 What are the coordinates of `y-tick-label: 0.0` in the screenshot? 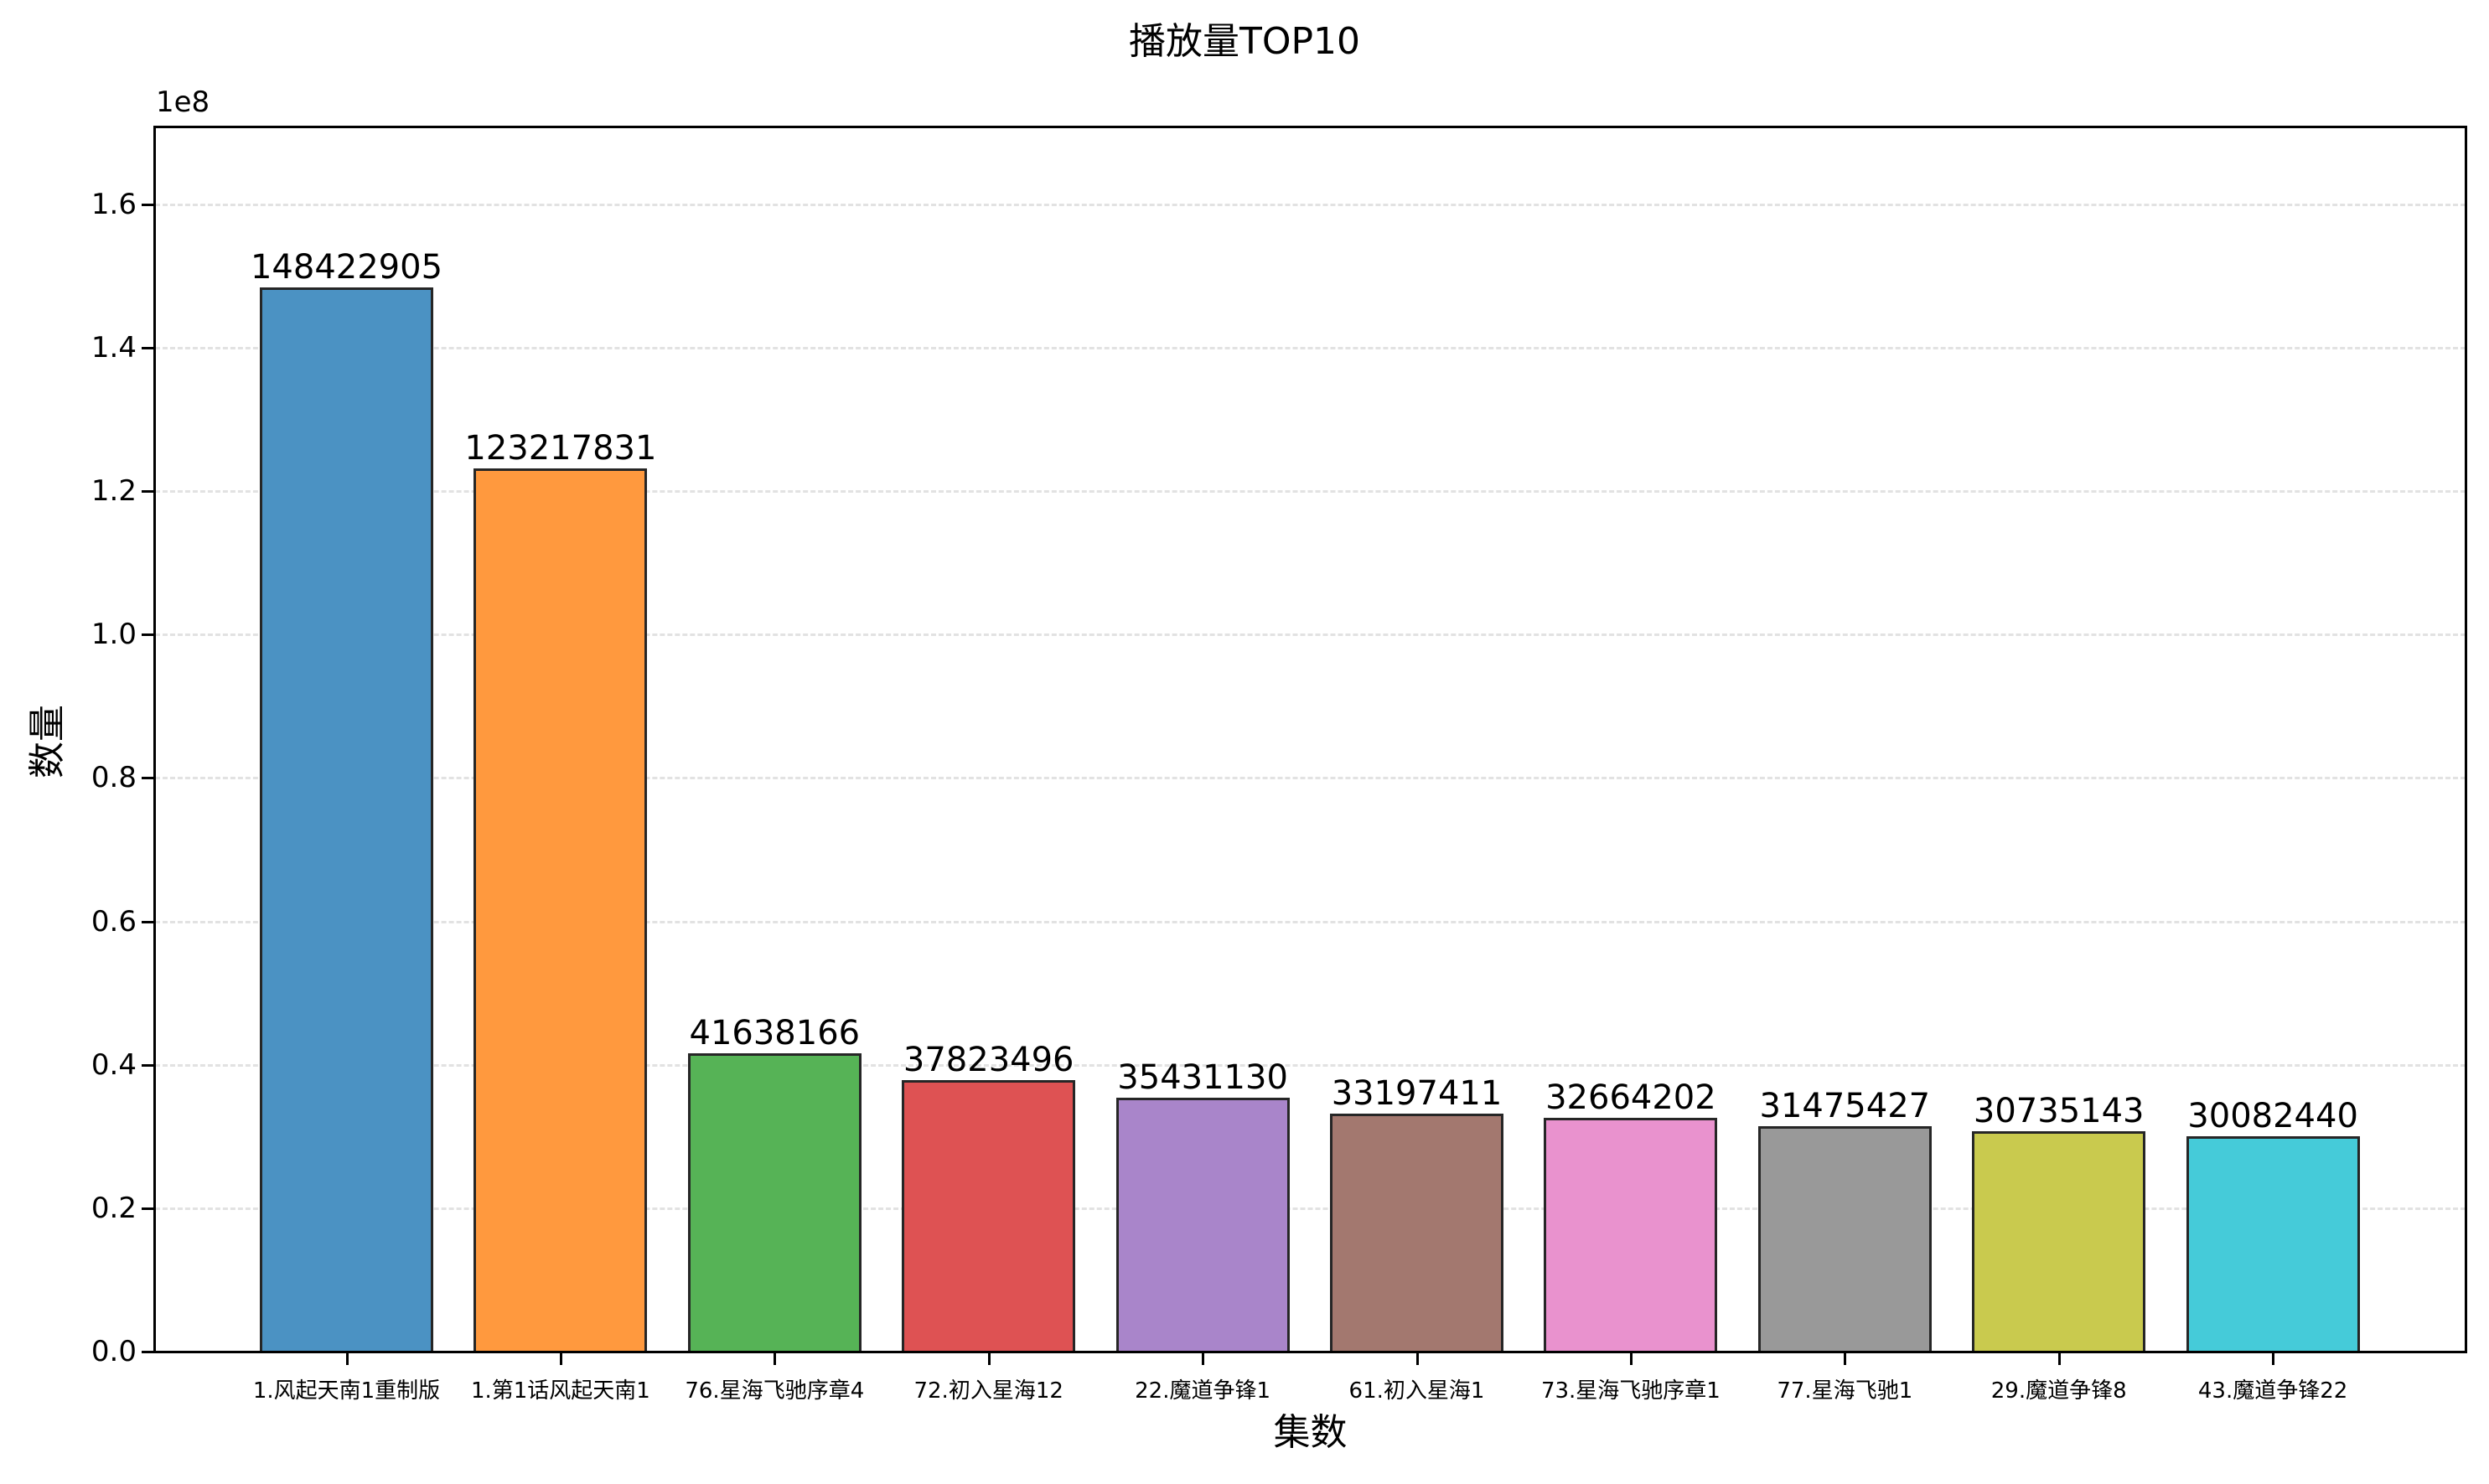 It's located at (114, 1351).